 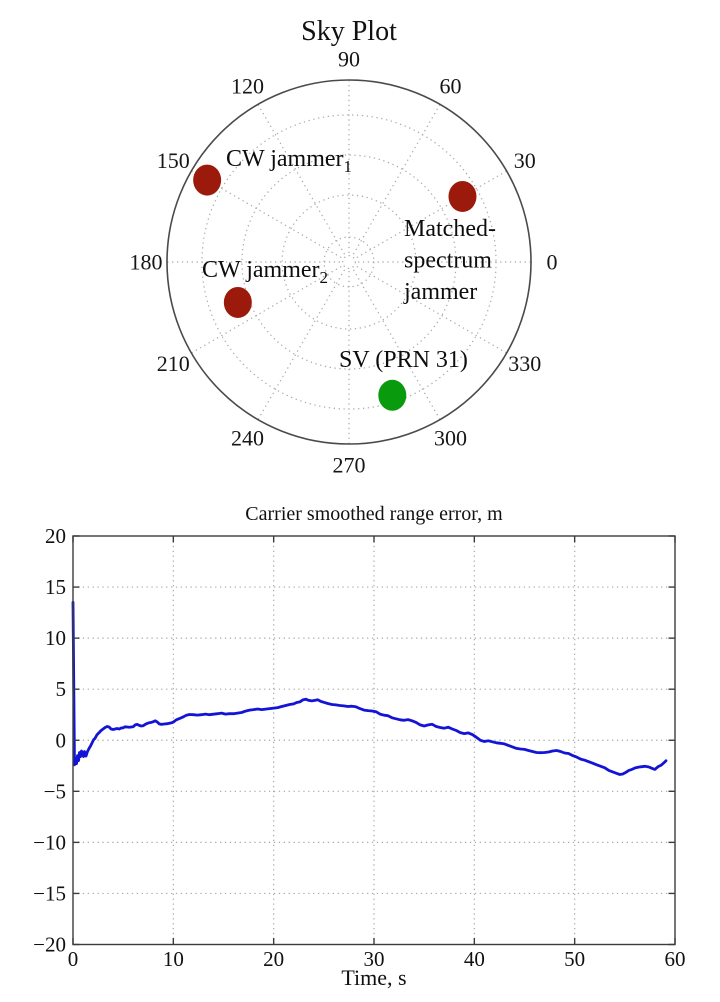 What do you see at coordinates (173, 363) in the screenshot?
I see `azimuth-tick-label: 210` at bounding box center [173, 363].